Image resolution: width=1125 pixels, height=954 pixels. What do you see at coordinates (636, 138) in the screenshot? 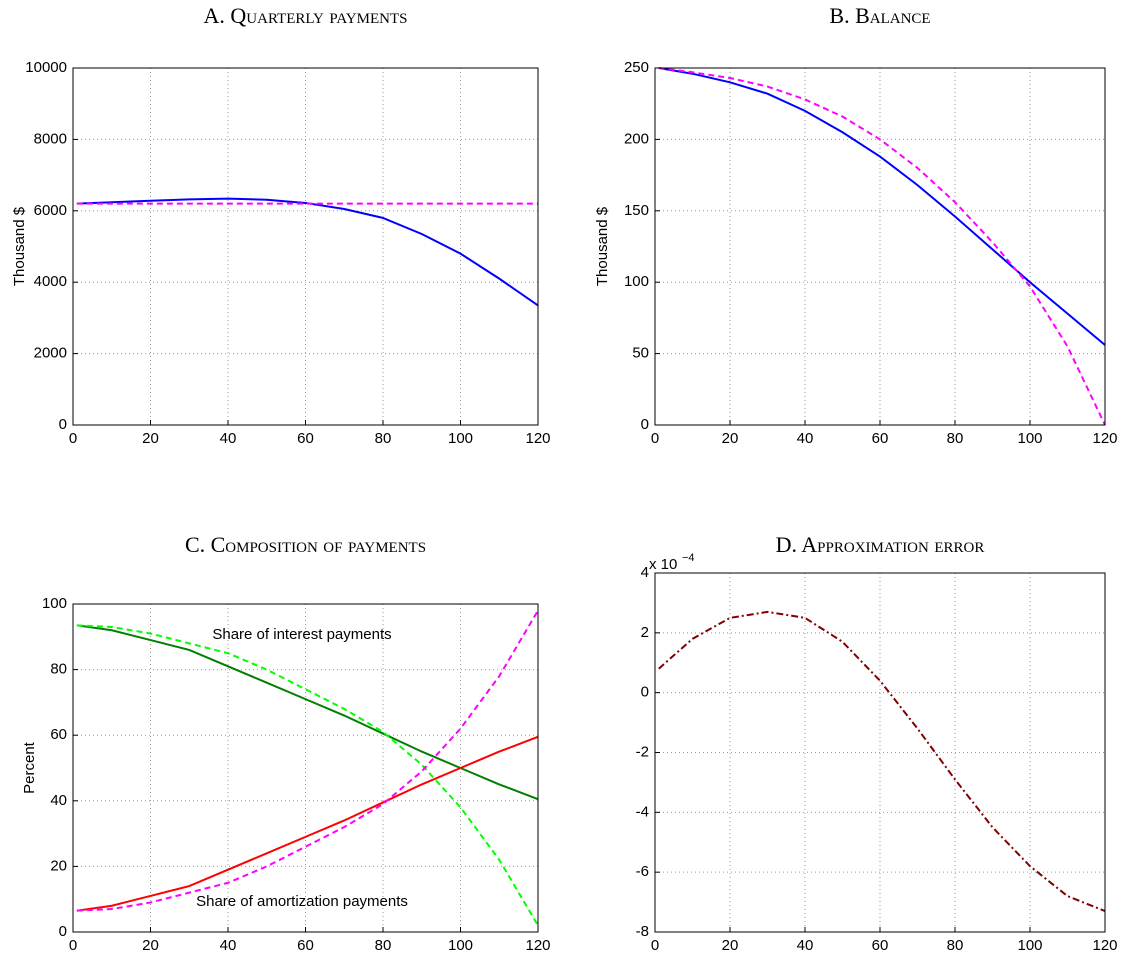
I see `y-tick-label: 200` at bounding box center [636, 138].